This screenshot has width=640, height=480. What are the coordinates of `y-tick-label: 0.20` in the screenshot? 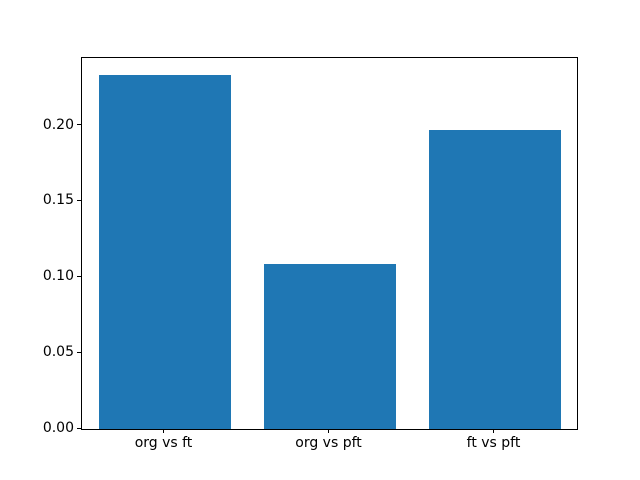 It's located at (58, 124).